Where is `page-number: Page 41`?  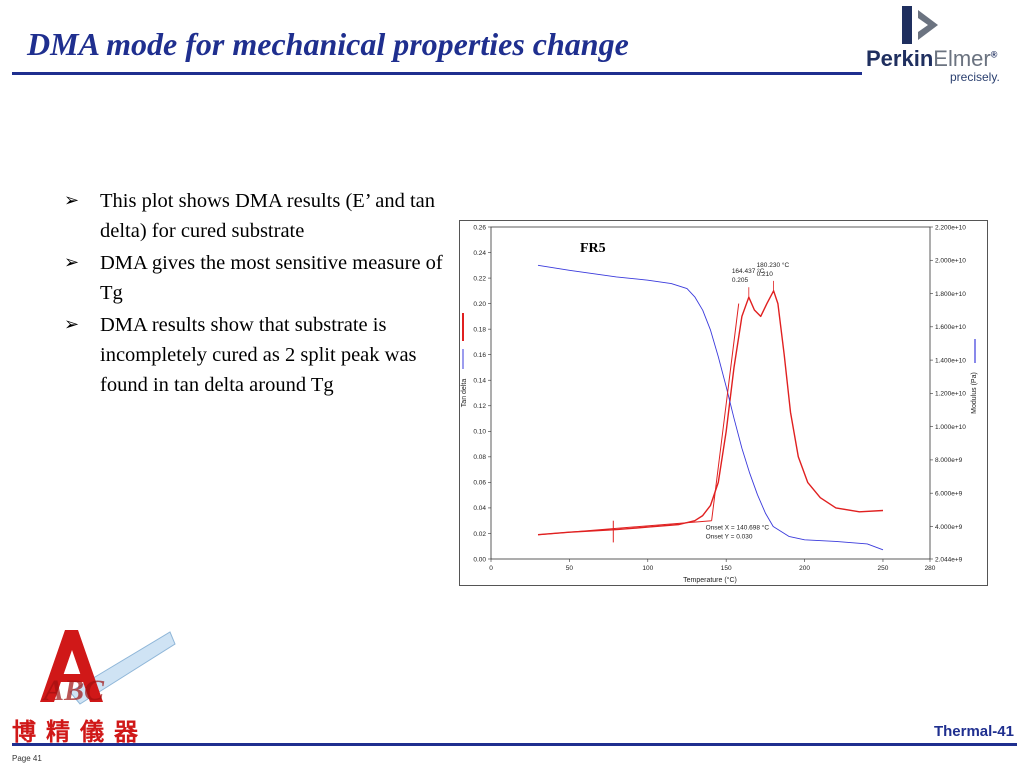 page-number: Page 41 is located at coordinates (27, 758).